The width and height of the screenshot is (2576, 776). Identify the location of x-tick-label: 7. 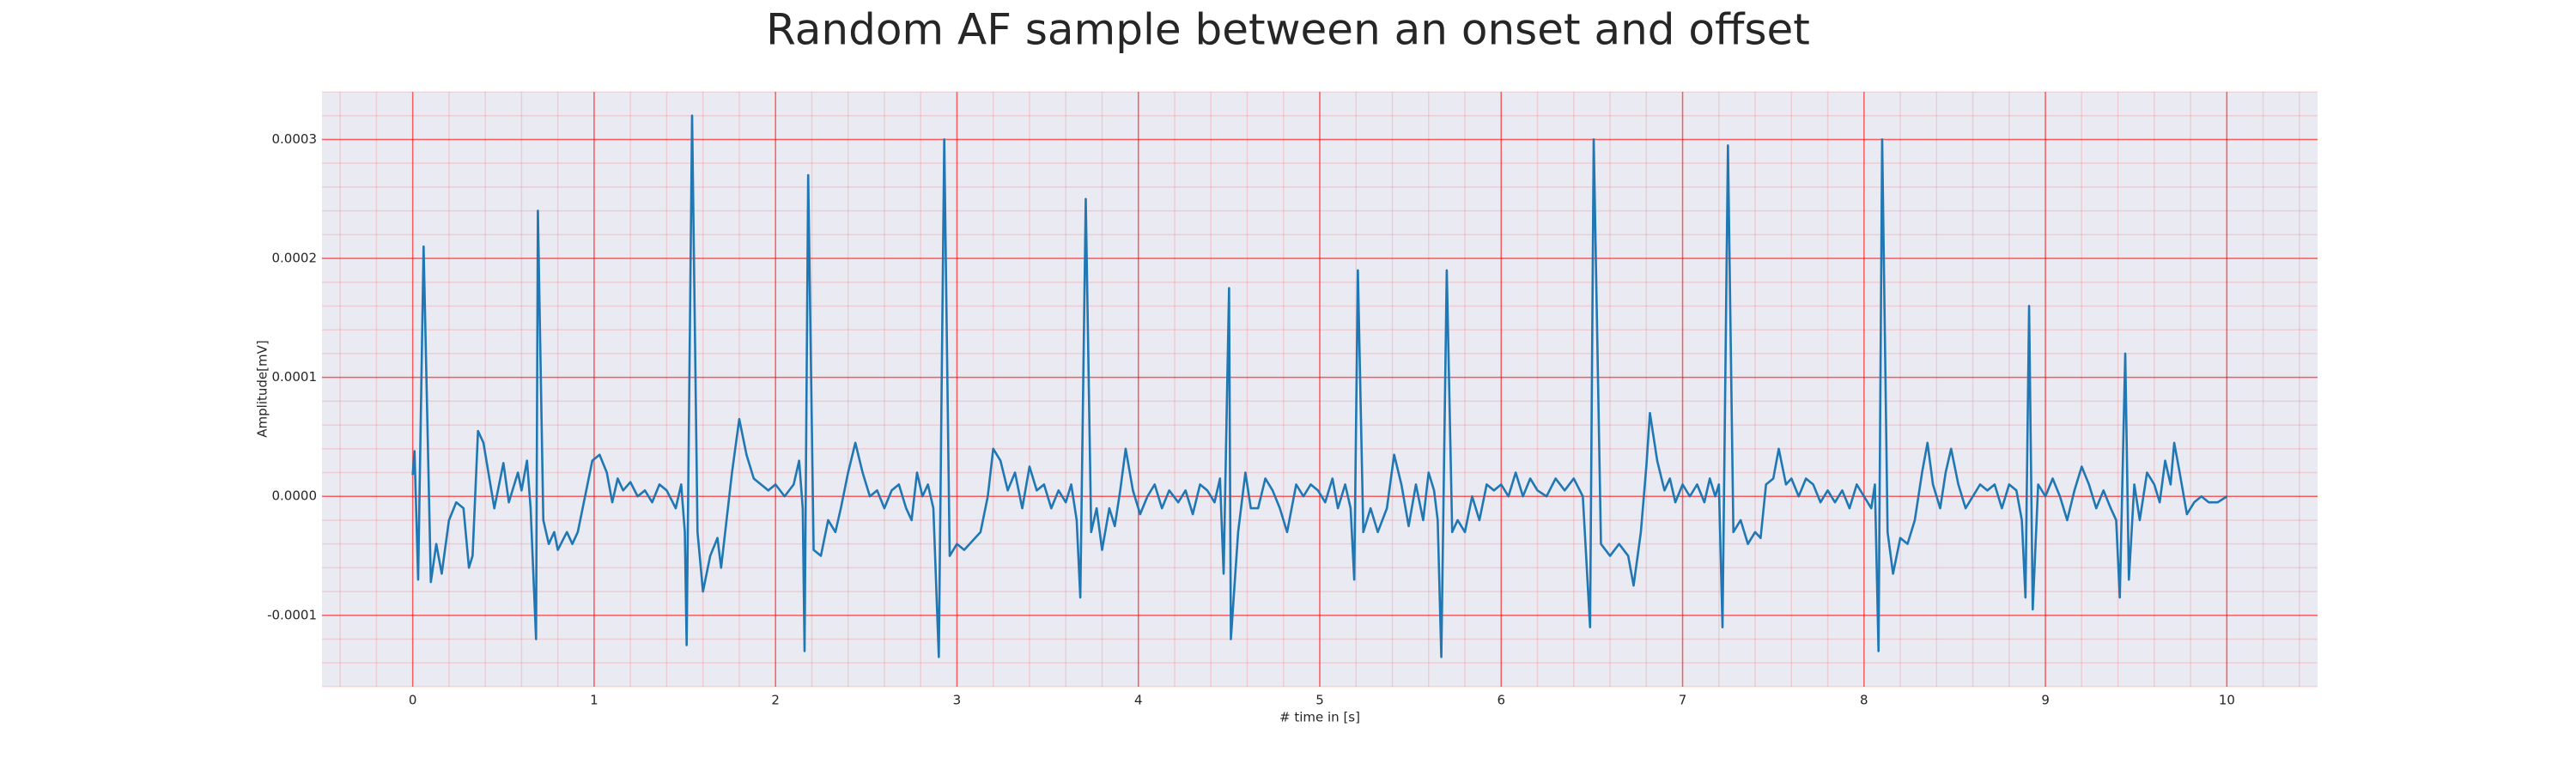
(1683, 701).